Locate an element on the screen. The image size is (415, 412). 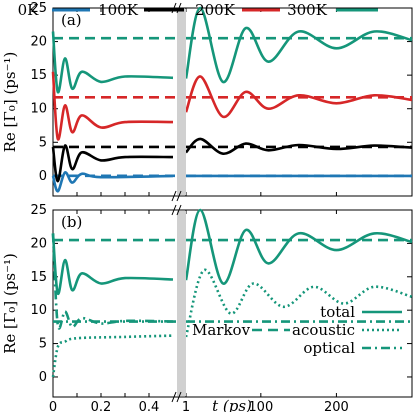
x-tick-label: 1 is located at coordinates (186, 406).